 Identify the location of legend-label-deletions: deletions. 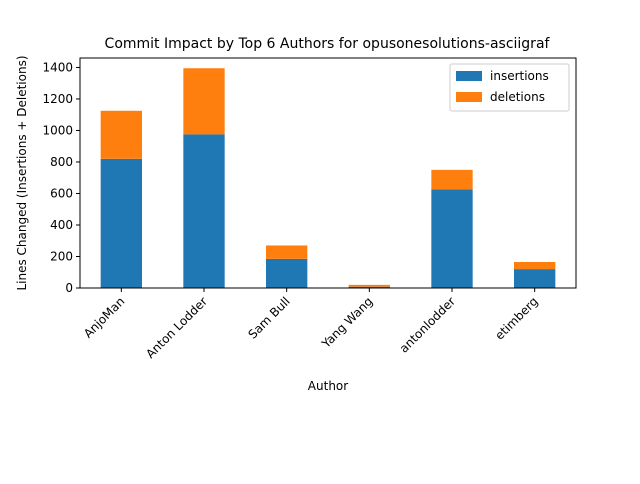
(517, 97).